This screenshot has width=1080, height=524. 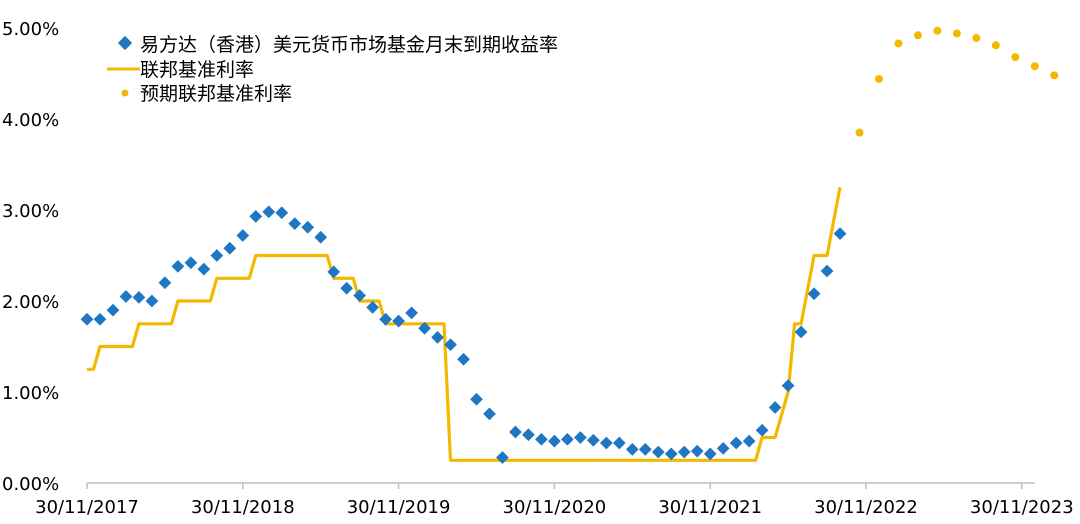 I want to click on x-tick-label: 30/11/2022, so click(x=866, y=507).